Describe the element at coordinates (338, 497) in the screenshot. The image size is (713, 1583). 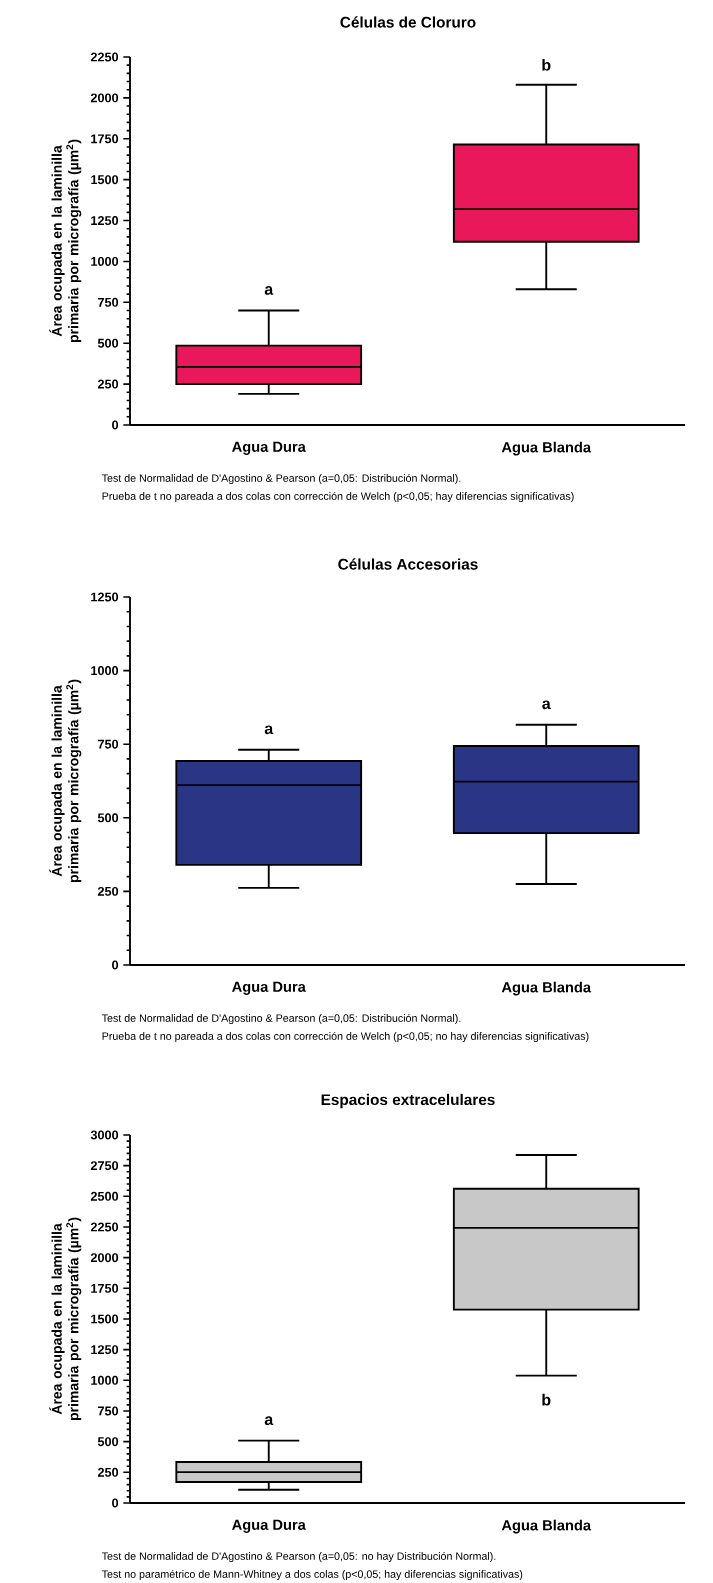
I see `text: Prueba de t no pareada a dos colas con corrección de Welch (p<0,05; hay diferencias significativas)` at that location.